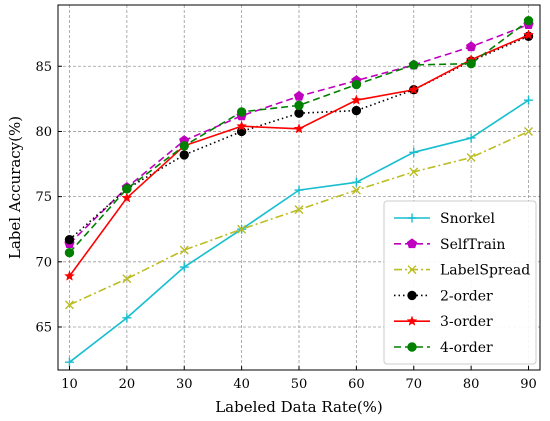 This screenshot has width=550, height=421. I want to click on y-tick-label: 70, so click(43, 262).